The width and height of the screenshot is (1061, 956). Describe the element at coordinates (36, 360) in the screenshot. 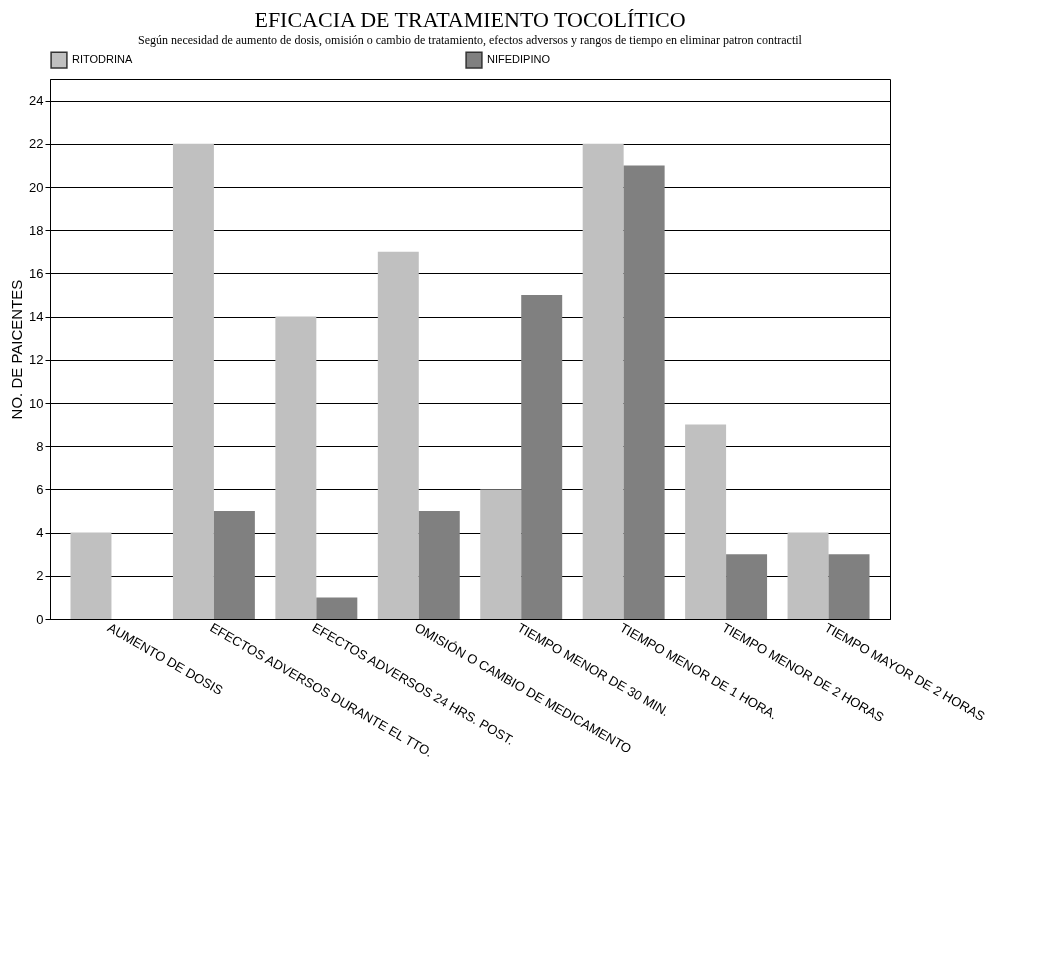

I see `y-tick-label: 12` at that location.